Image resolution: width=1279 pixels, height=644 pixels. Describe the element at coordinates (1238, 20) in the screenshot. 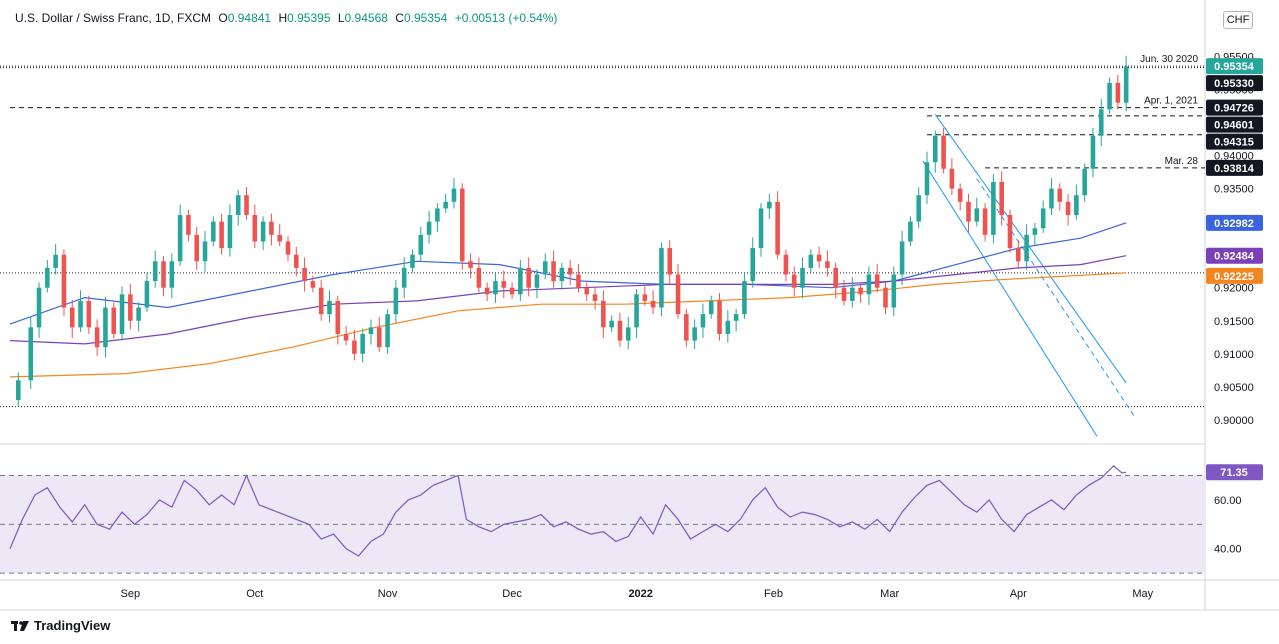

I see `currency-badge: CHF` at that location.